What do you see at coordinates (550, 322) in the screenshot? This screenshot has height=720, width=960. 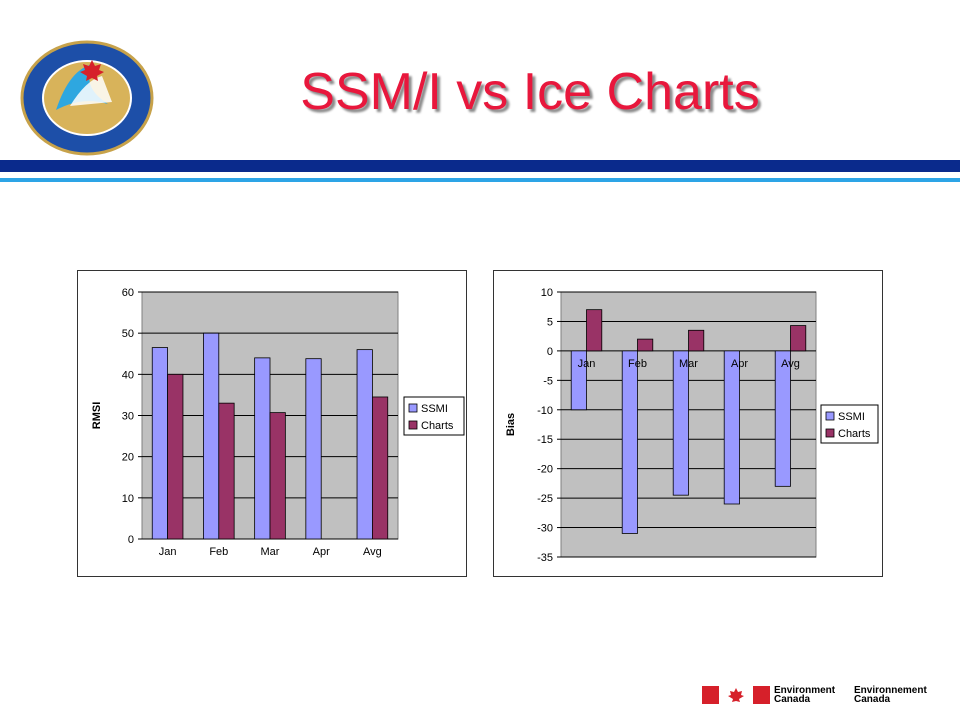 I see `y-tick-label: 5` at bounding box center [550, 322].